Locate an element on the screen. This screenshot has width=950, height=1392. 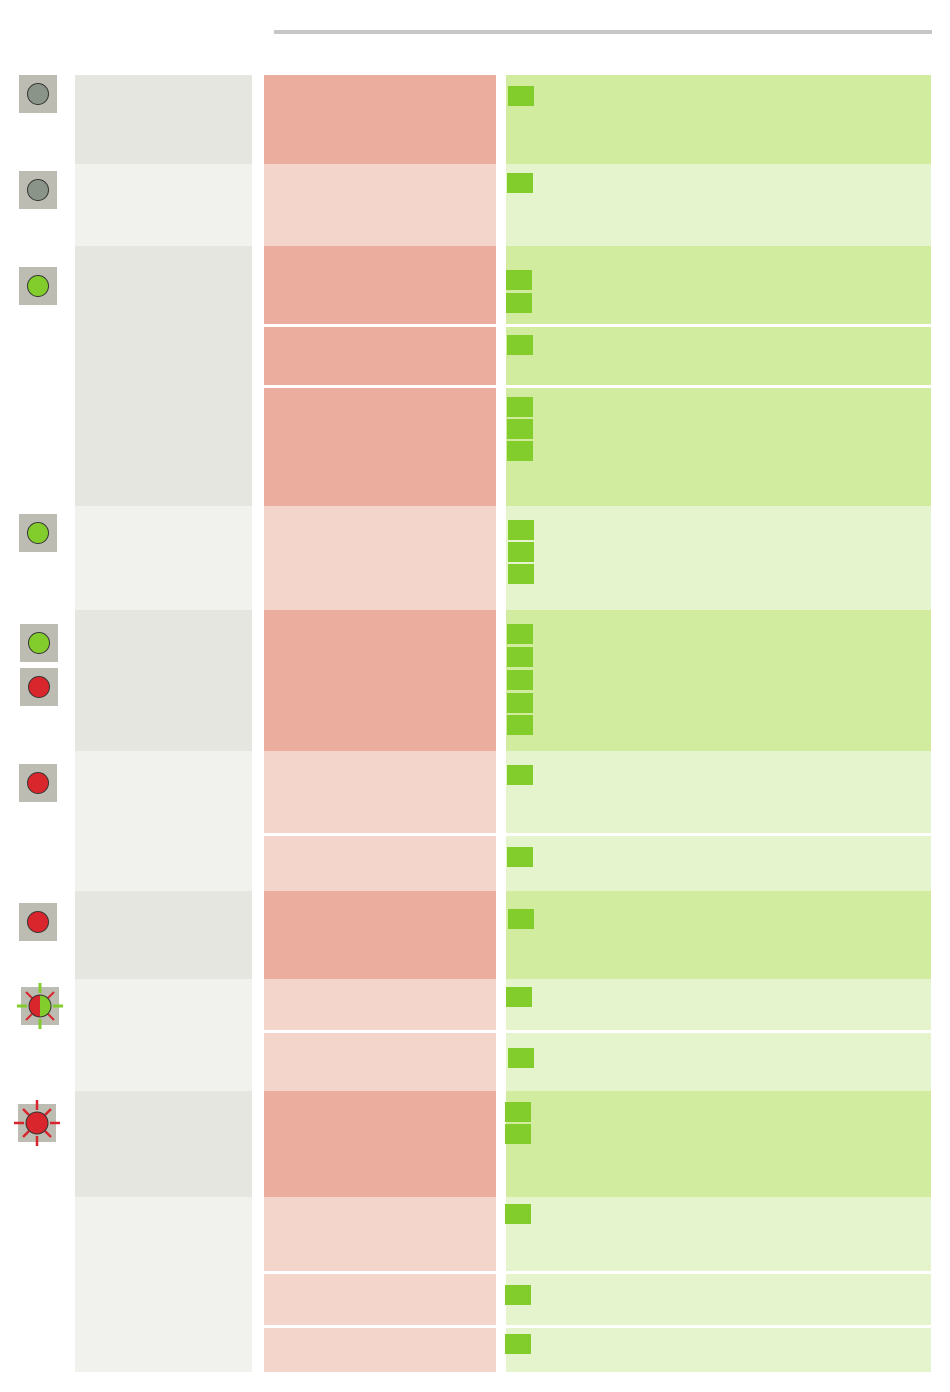
header-rule is located at coordinates (603, 32).